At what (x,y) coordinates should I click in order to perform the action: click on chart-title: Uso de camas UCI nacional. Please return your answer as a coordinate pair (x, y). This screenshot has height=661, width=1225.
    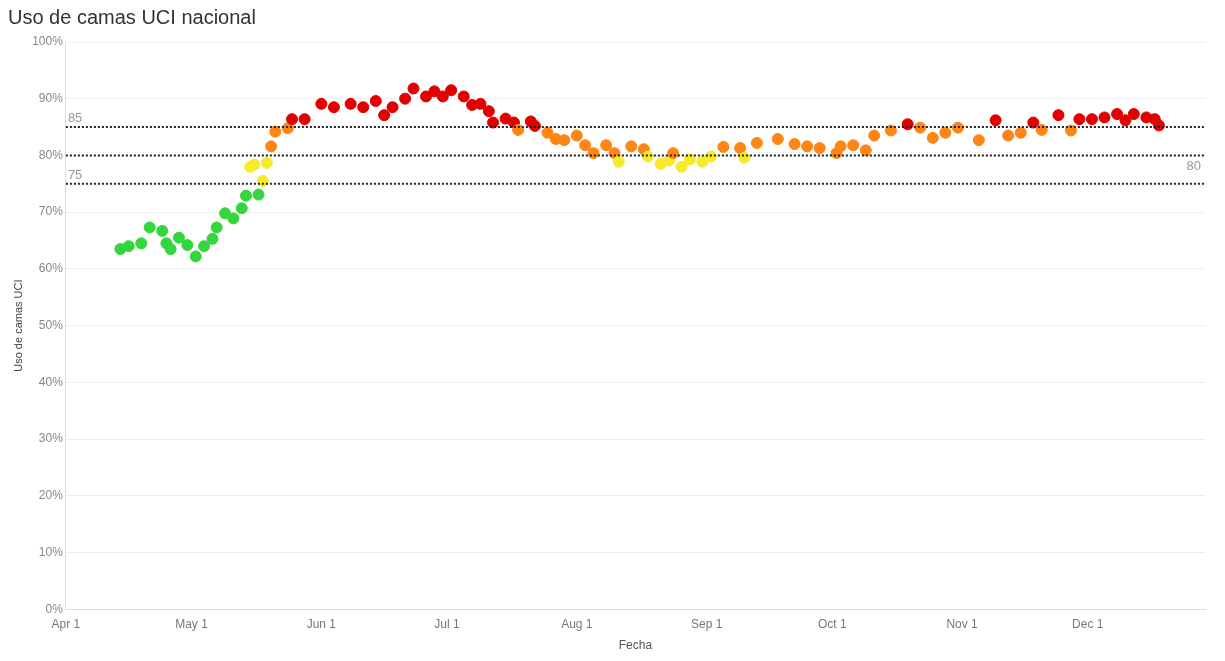
    Looking at the image, I should click on (132, 16).